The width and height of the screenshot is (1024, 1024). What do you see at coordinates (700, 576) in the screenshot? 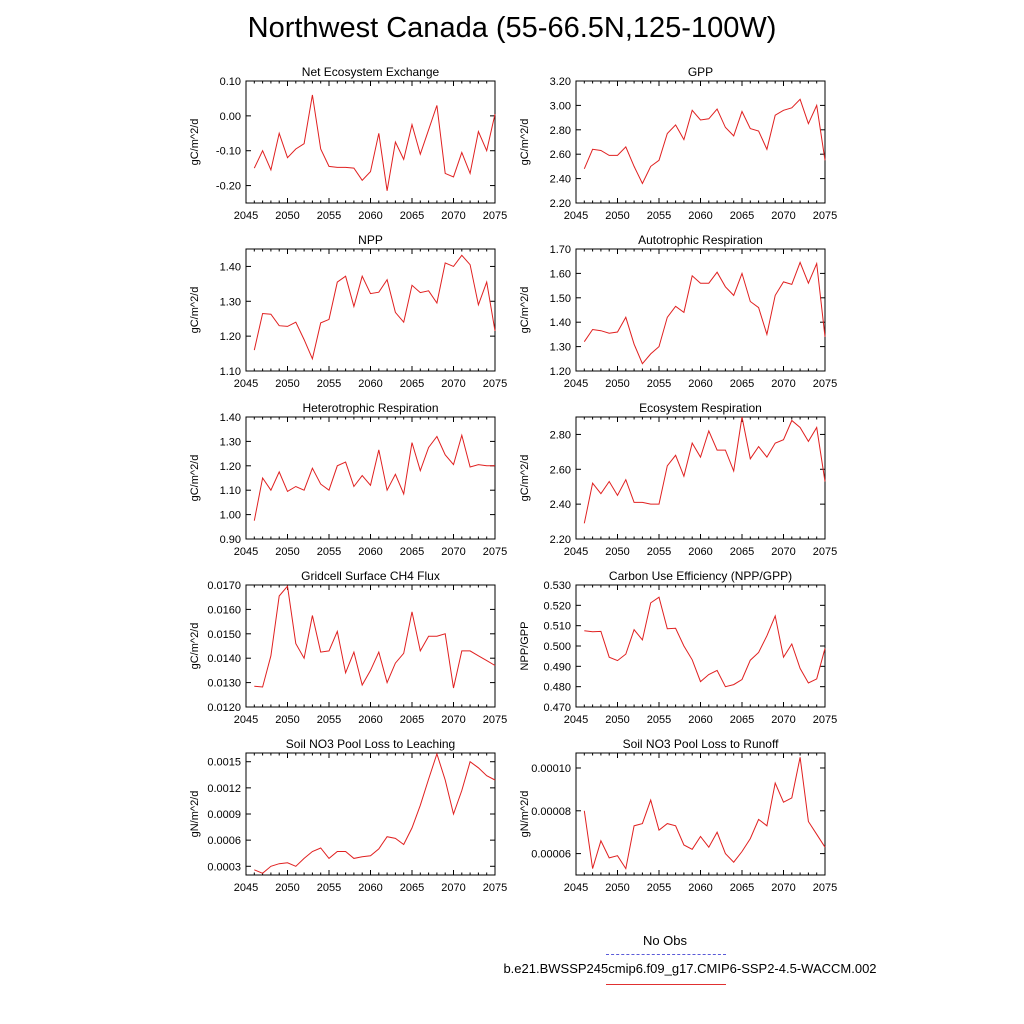
I see `chart-title: Carbon Use Efficiency (NPP/GPP)` at bounding box center [700, 576].